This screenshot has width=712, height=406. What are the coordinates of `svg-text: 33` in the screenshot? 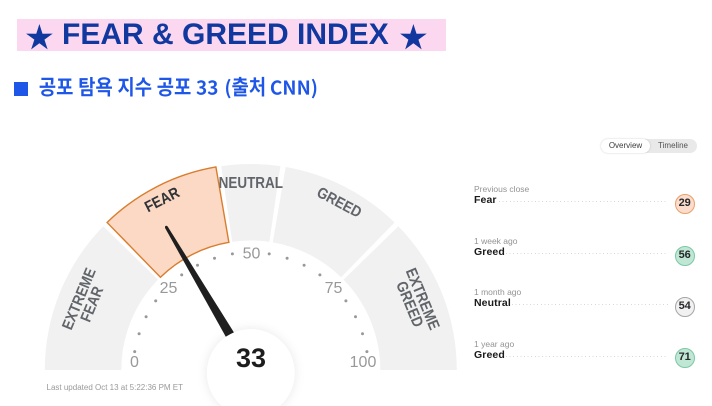 It's located at (251, 358).